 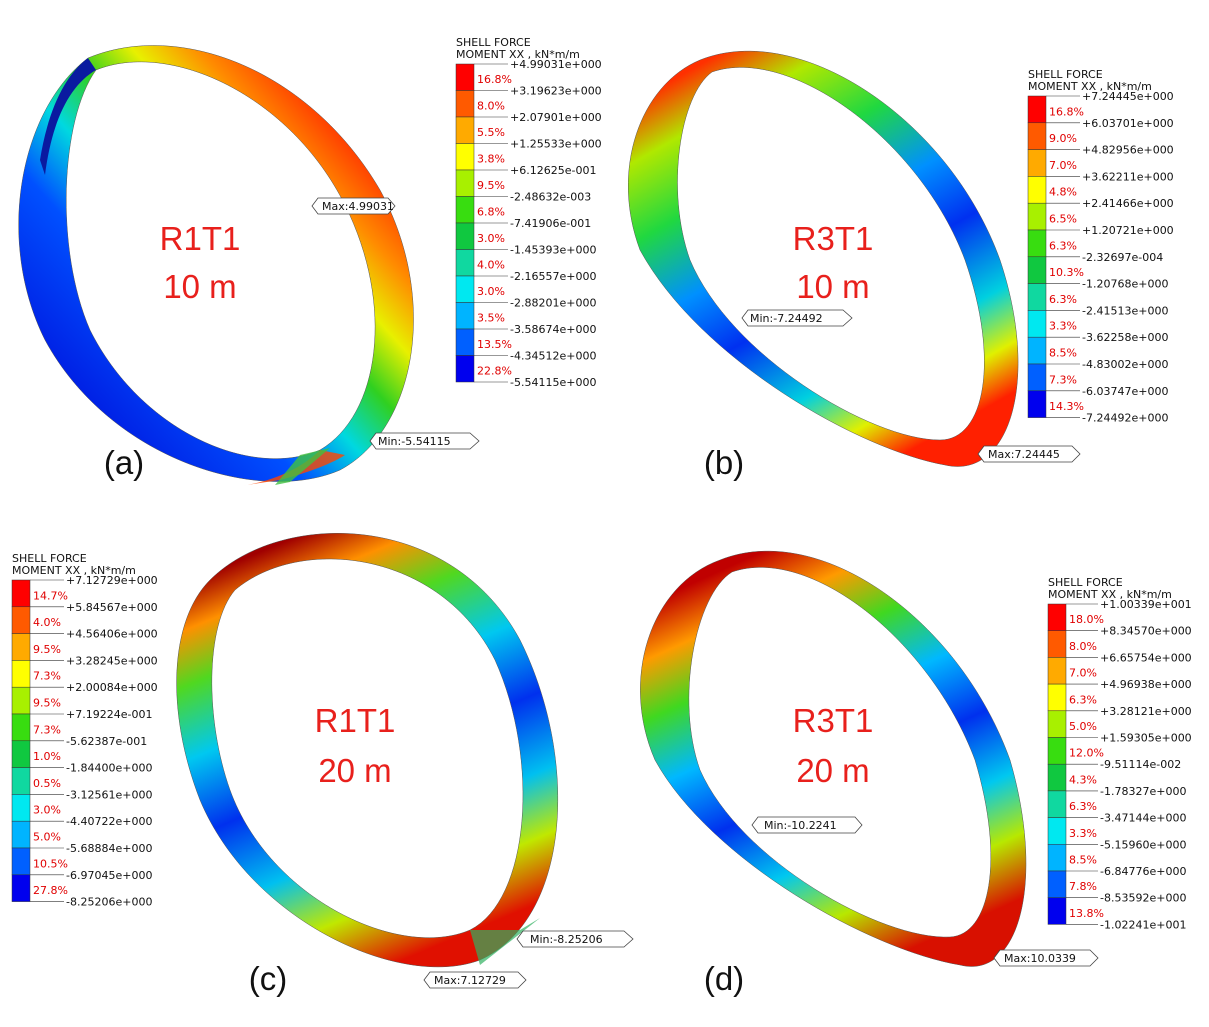 I want to click on legend-percent: 13.5%, so click(x=494, y=344).